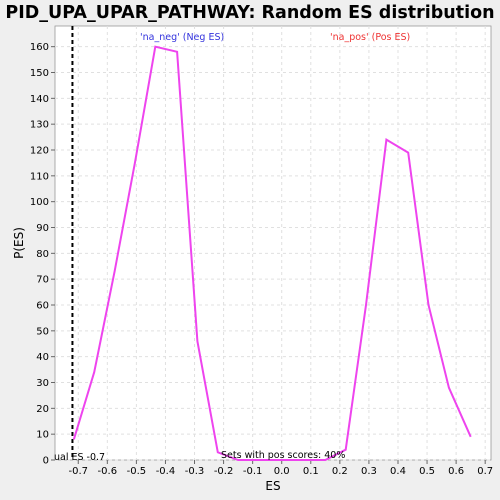 The image size is (500, 500). Describe the element at coordinates (195, 471) in the screenshot. I see `x-tick-label: -0.3` at that location.